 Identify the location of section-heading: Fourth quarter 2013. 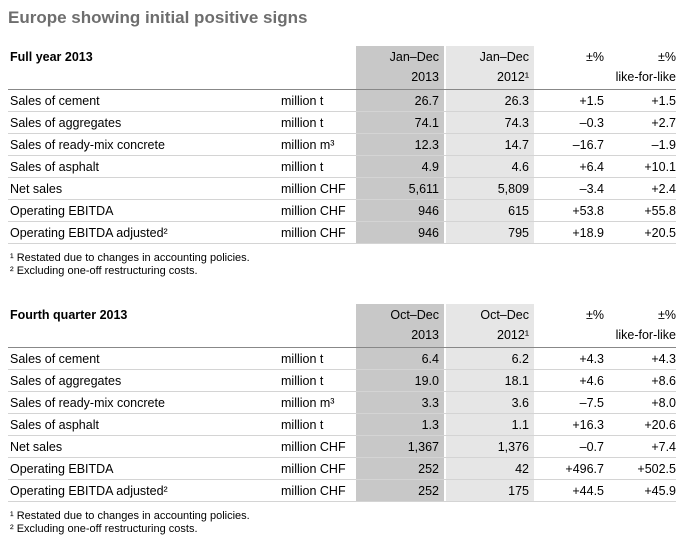
(69, 315).